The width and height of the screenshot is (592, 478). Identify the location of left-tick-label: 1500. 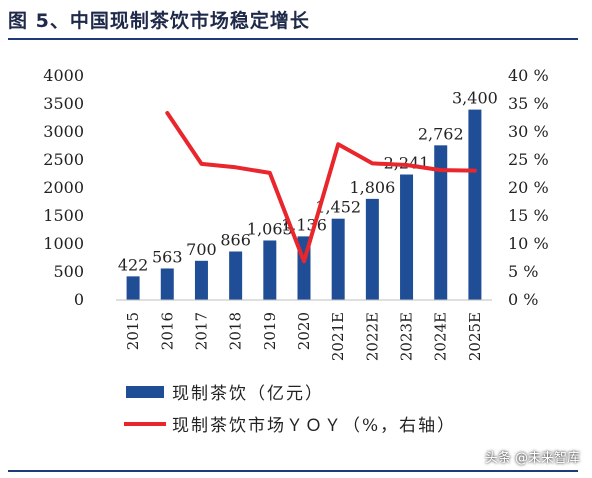
(63, 215).